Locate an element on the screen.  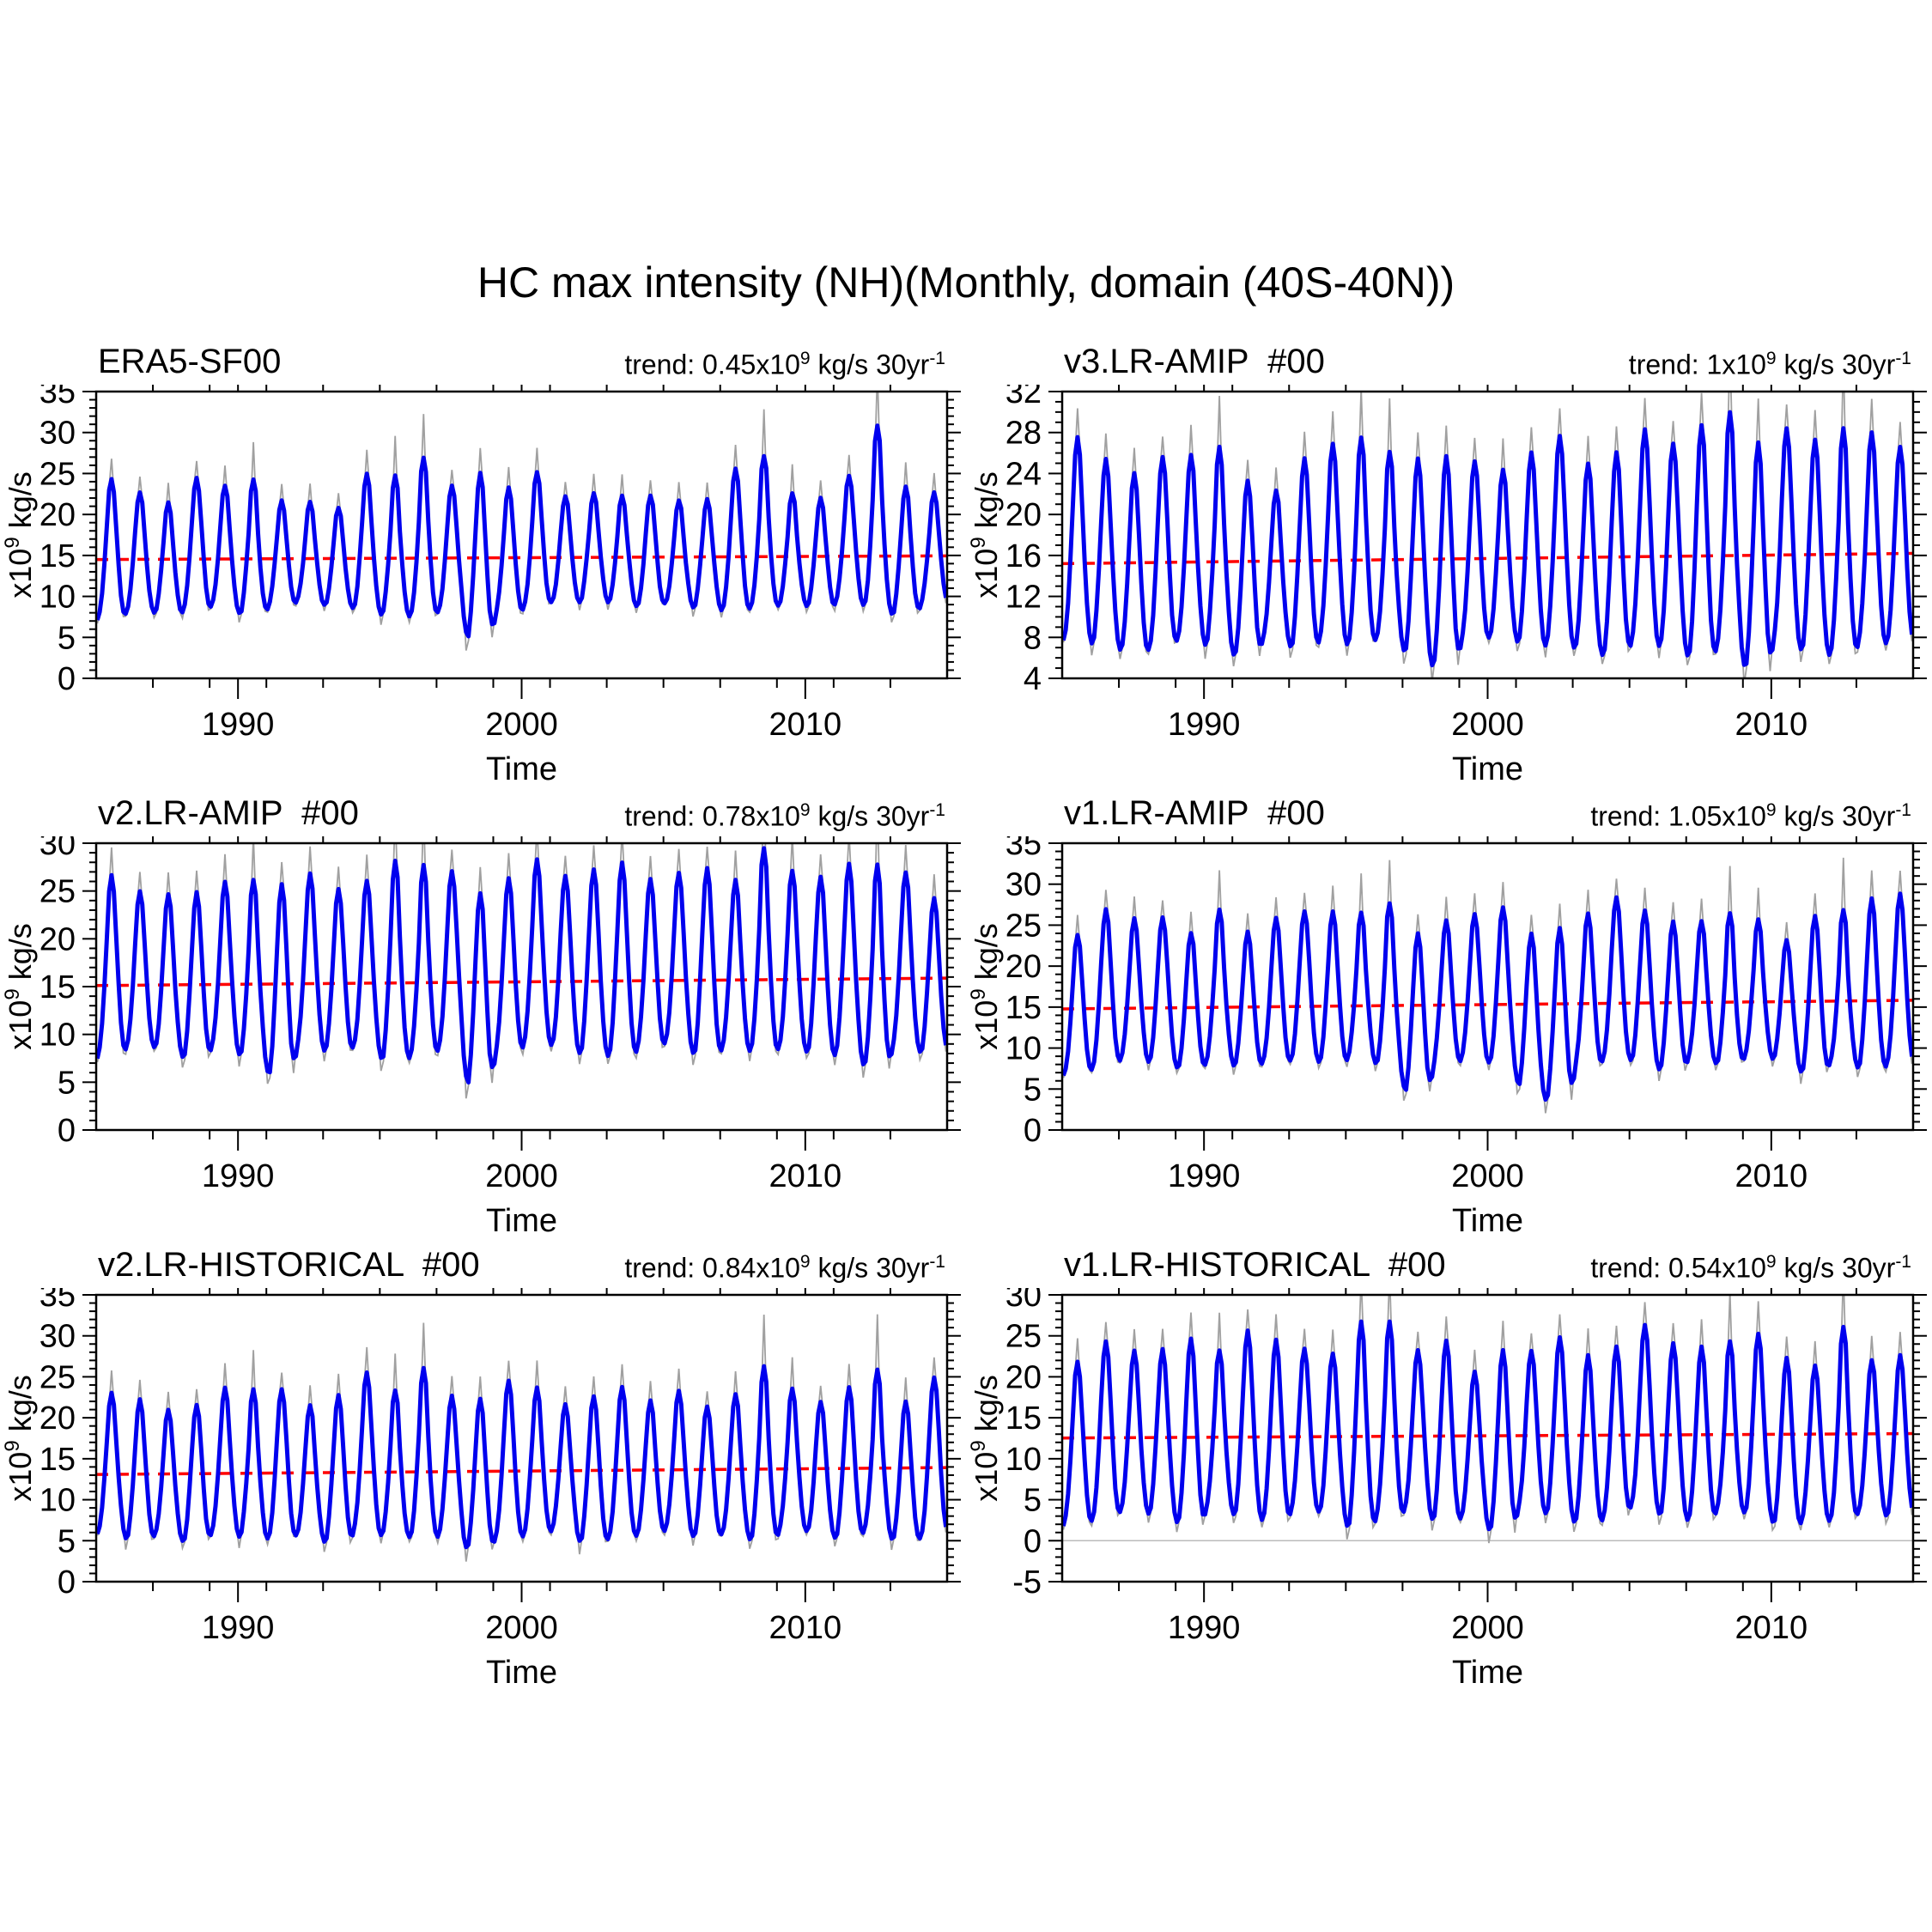
panel-title: v1.LR-AMIP #00 is located at coordinates (1195, 813).